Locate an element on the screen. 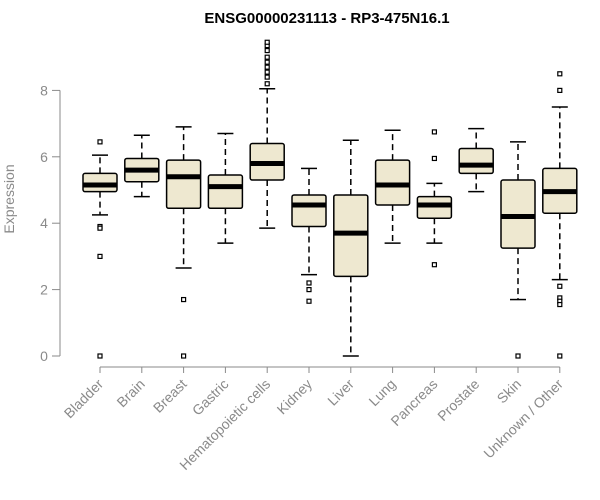 The image size is (600, 500). y-axis-label: Expression is located at coordinates (9, 198).